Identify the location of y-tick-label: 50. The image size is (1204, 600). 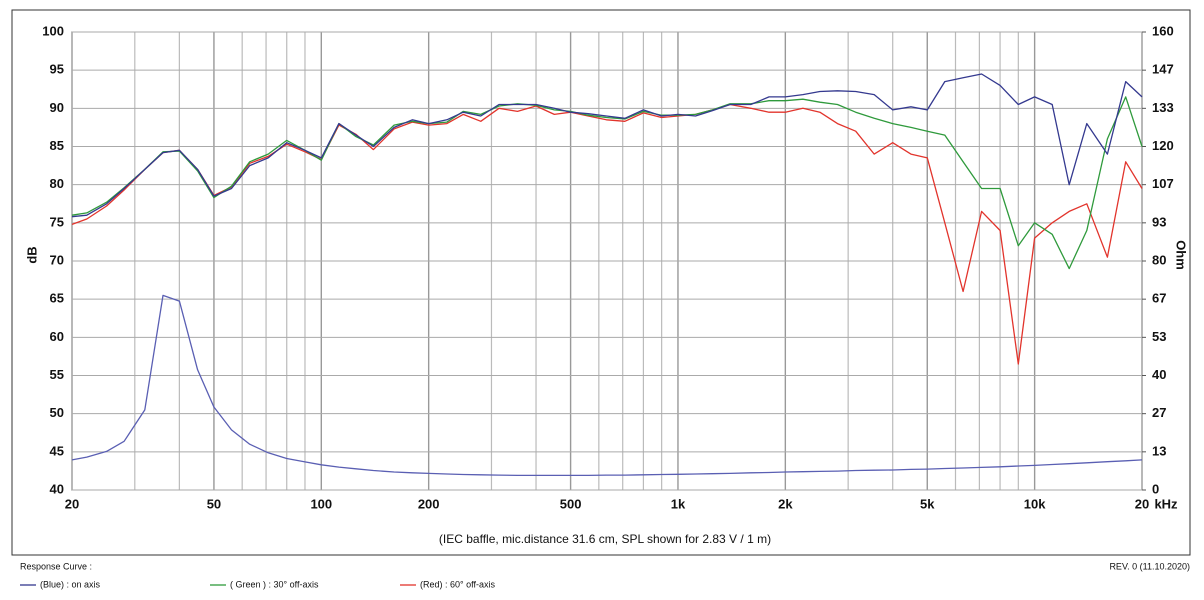
(57, 412).